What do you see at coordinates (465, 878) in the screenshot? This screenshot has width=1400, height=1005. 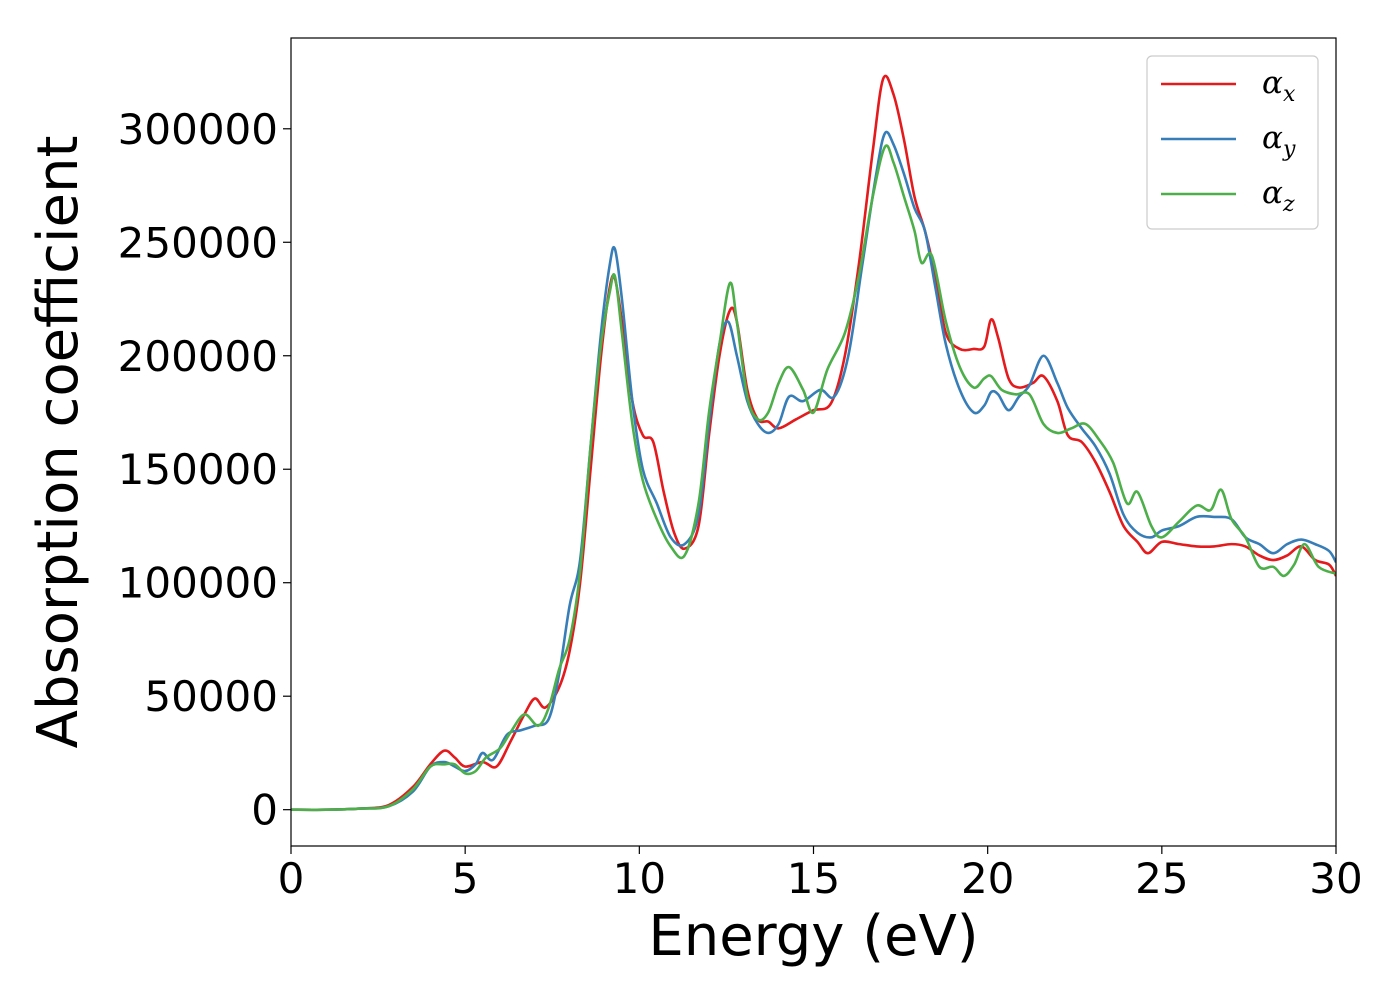 I see `x-tick-label: 5` at bounding box center [465, 878].